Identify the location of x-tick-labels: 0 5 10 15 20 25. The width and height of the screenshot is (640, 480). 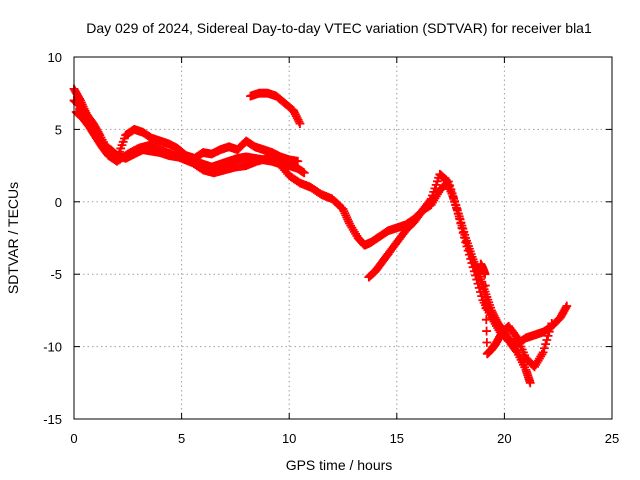
(344, 438).